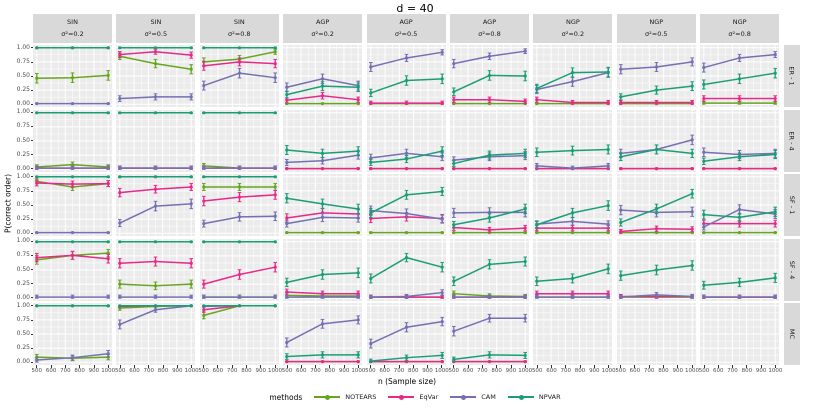  I want to click on legend-title: methods, so click(286, 397).